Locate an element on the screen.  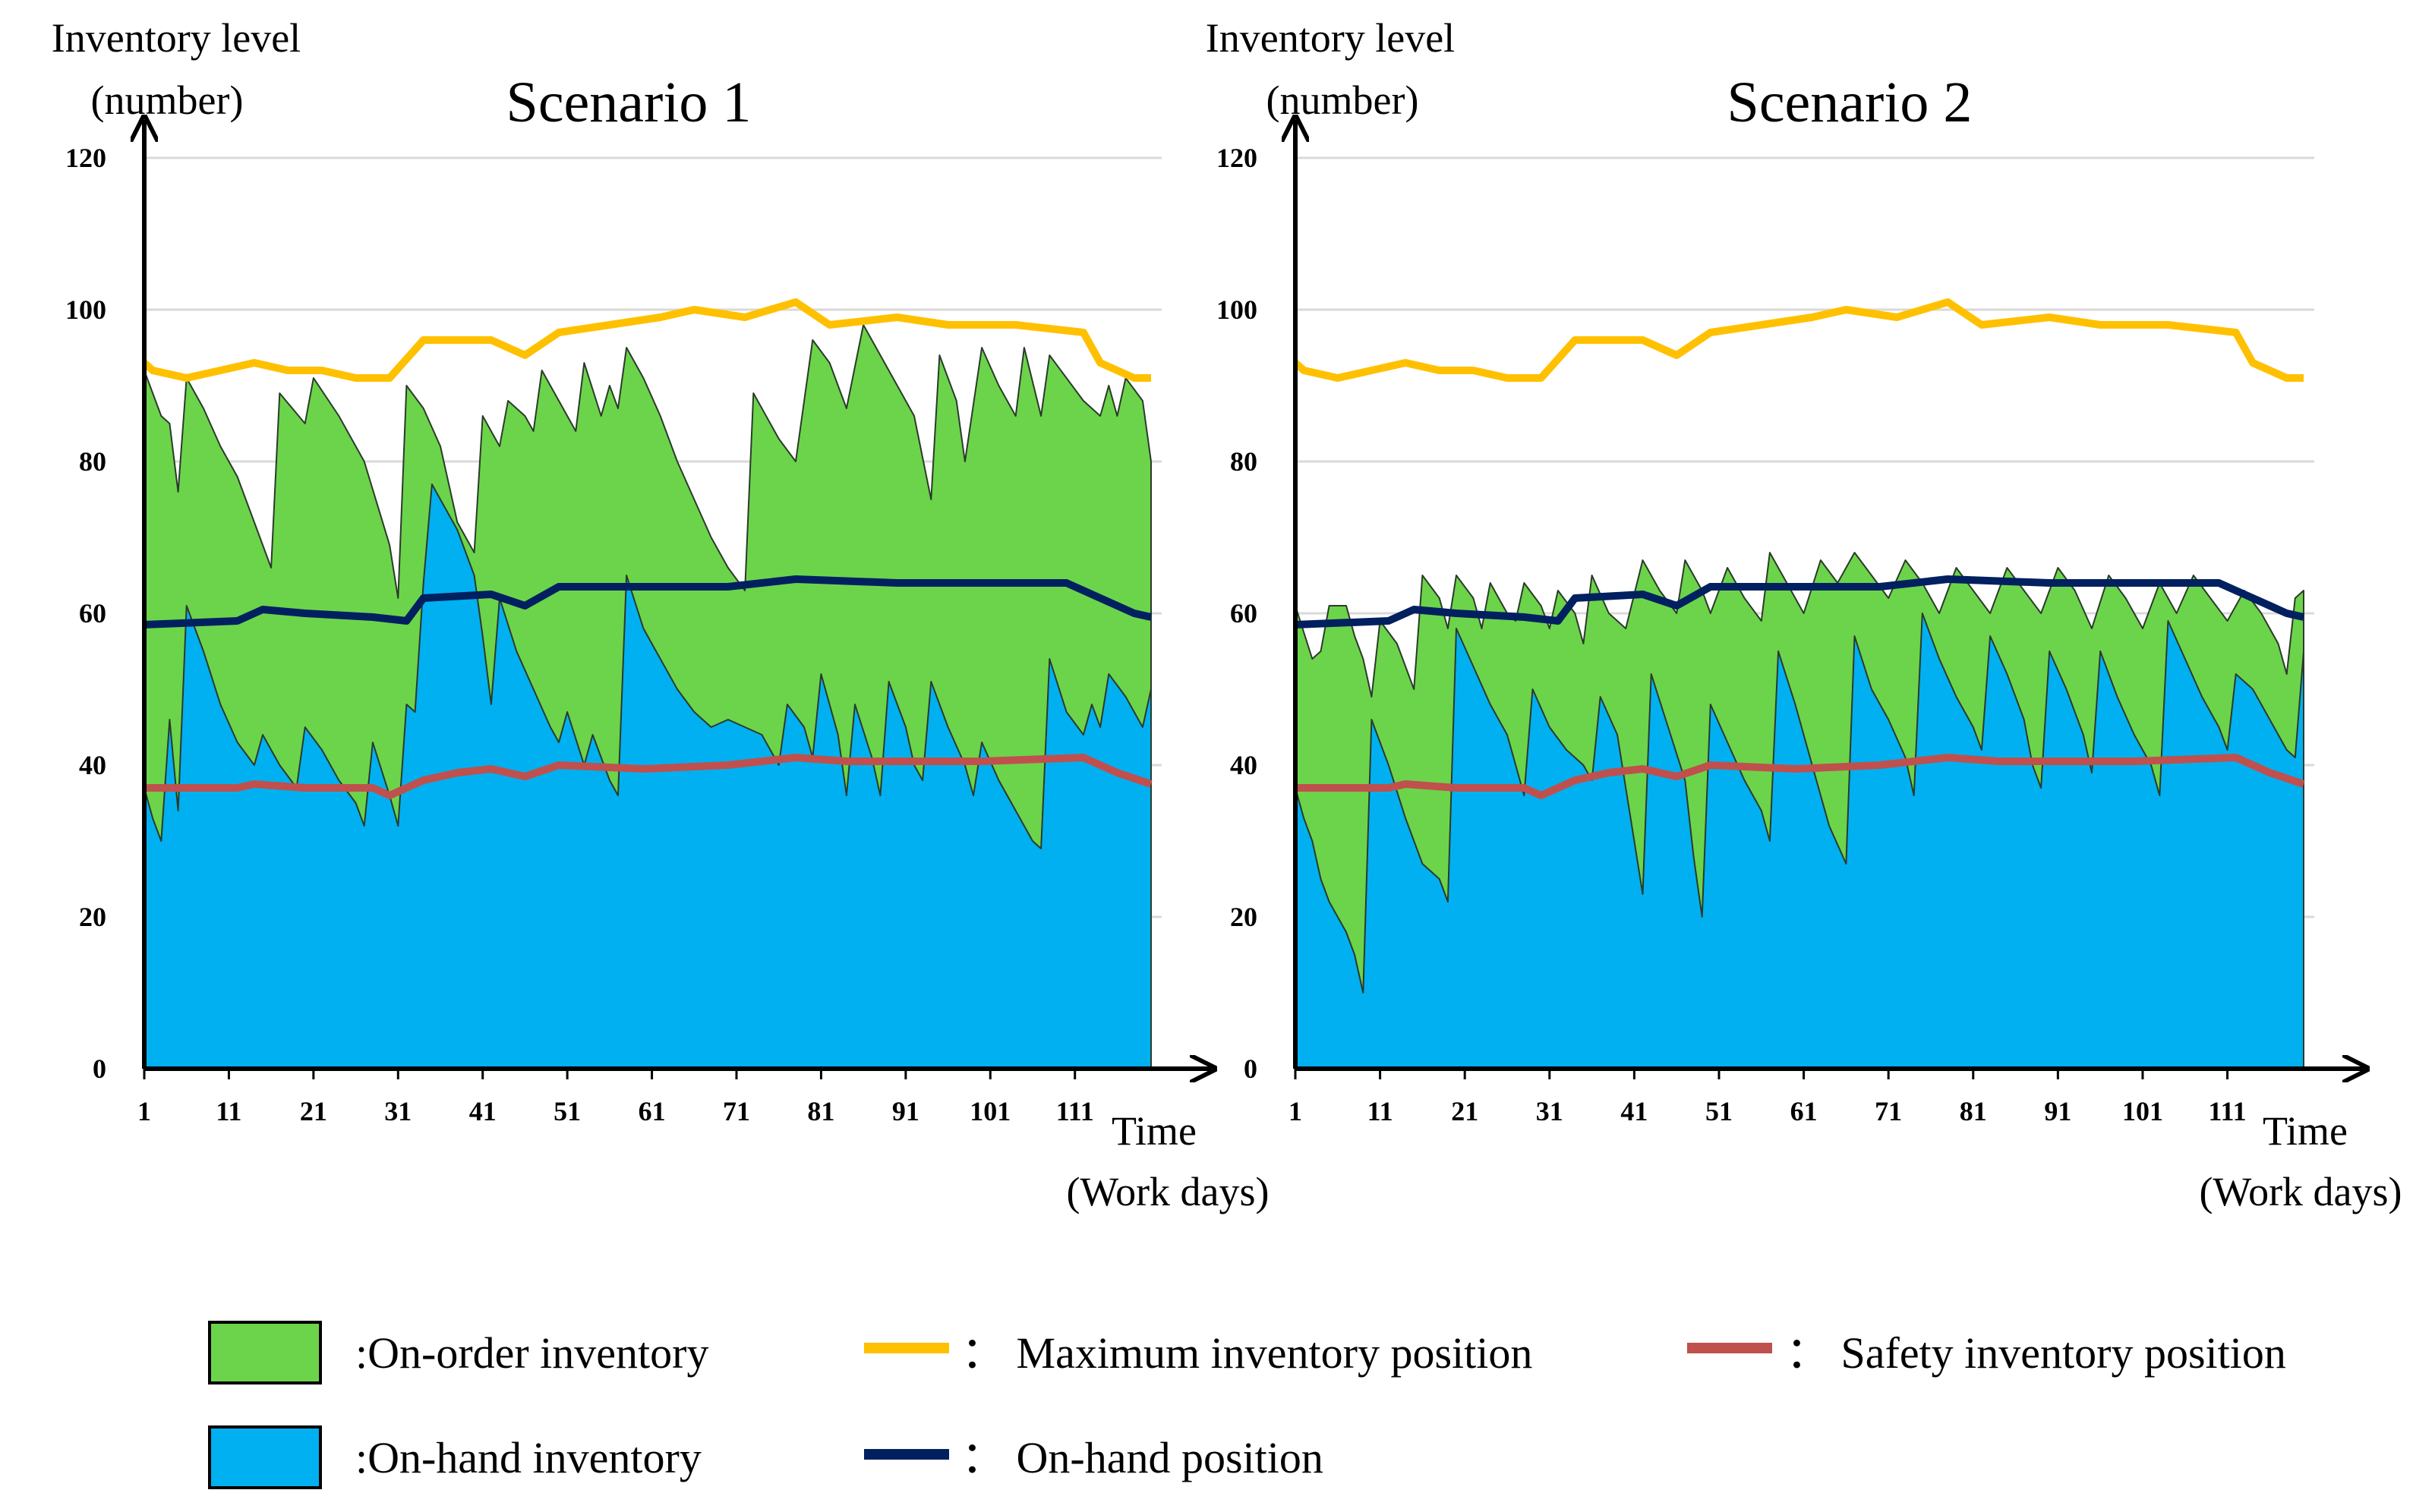
scenario-2-y-tick-label: 60 is located at coordinates (1243, 613).